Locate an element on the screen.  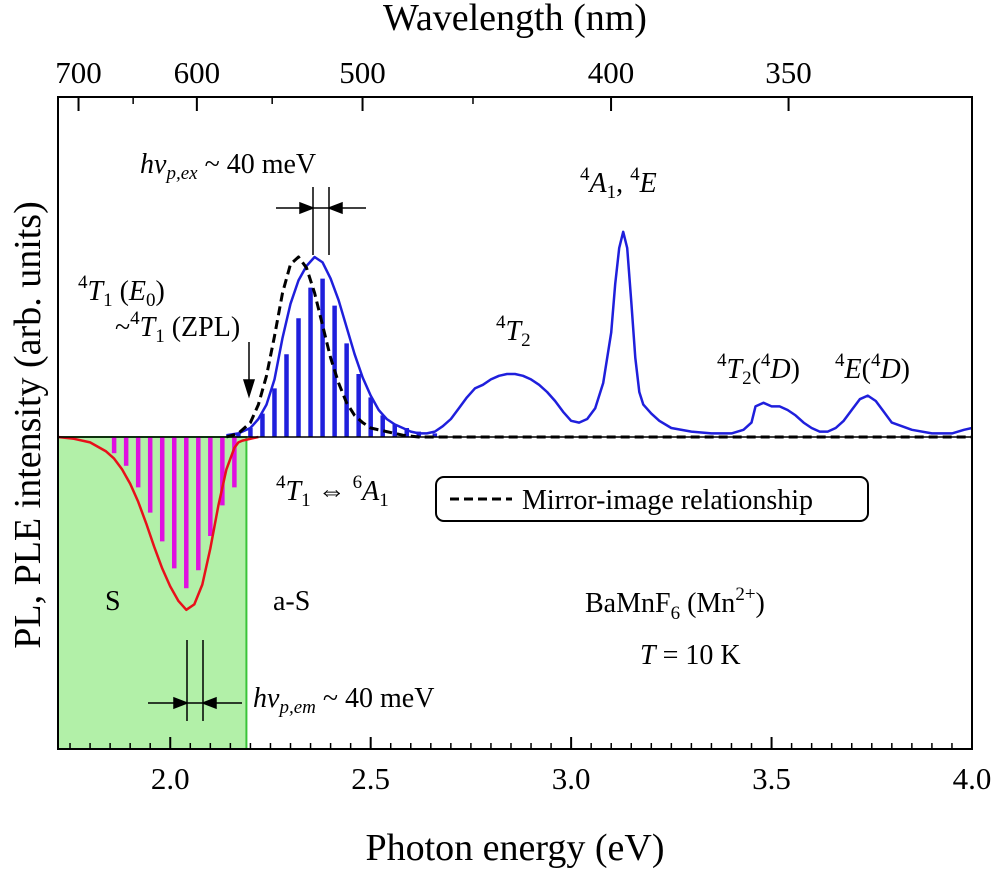
zpl-label-line2: ~4T1 (ZPL) is located at coordinates (177, 327).